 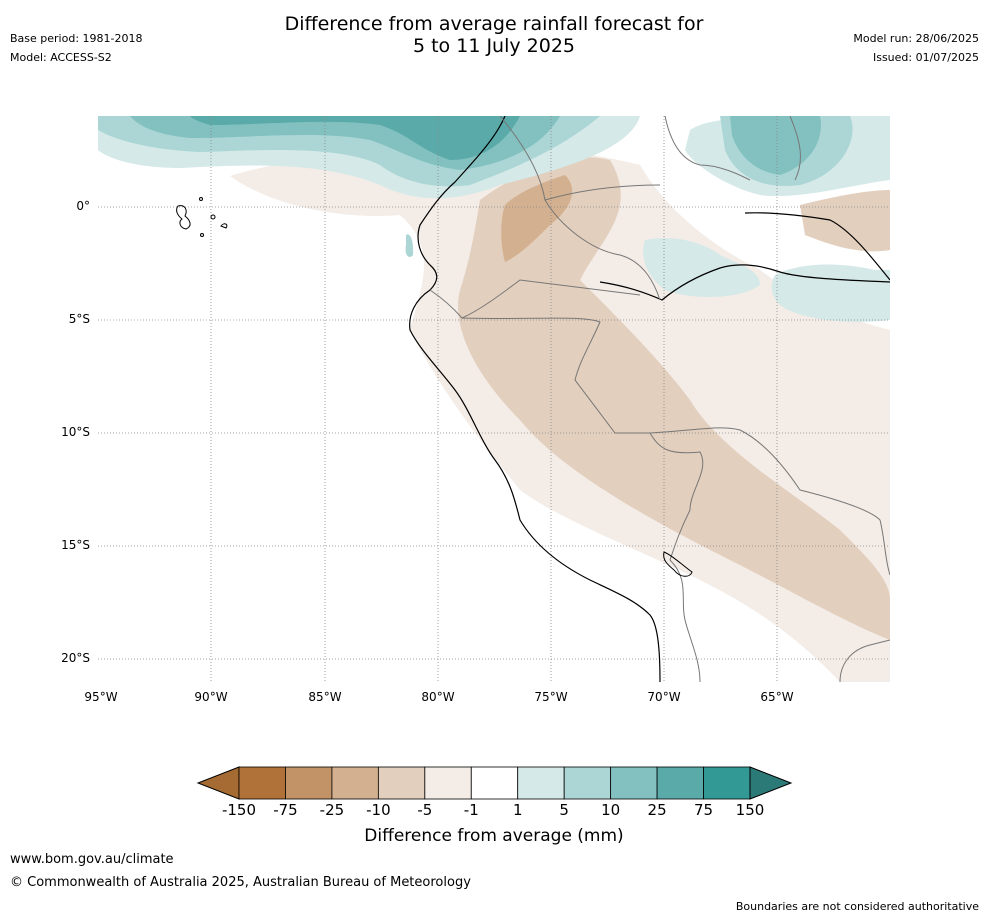 I want to click on lake-titicaca, so click(x=678, y=564).